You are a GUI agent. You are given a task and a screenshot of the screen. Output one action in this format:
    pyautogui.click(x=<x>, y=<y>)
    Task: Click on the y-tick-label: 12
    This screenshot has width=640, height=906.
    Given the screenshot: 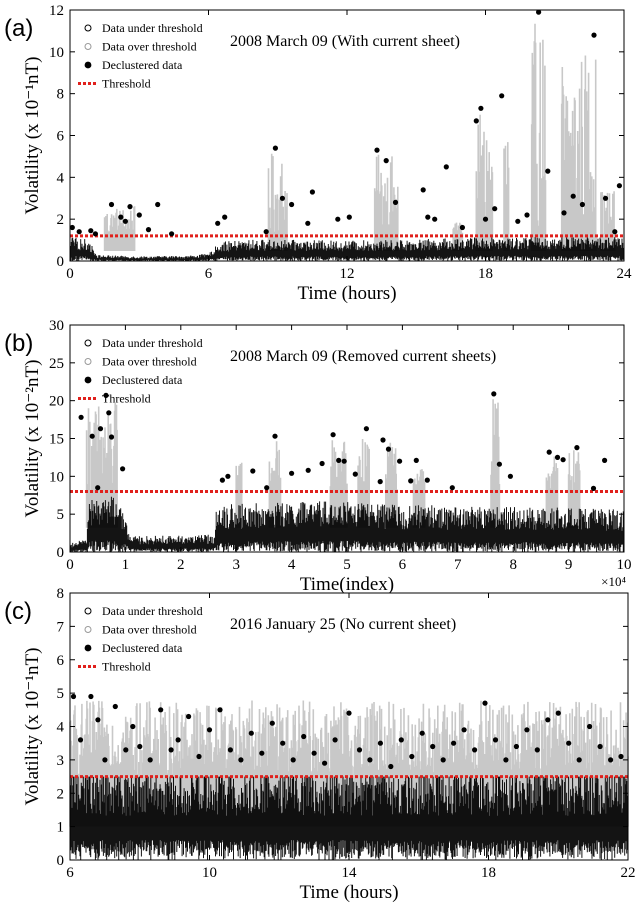 What is the action you would take?
    pyautogui.click(x=56, y=11)
    